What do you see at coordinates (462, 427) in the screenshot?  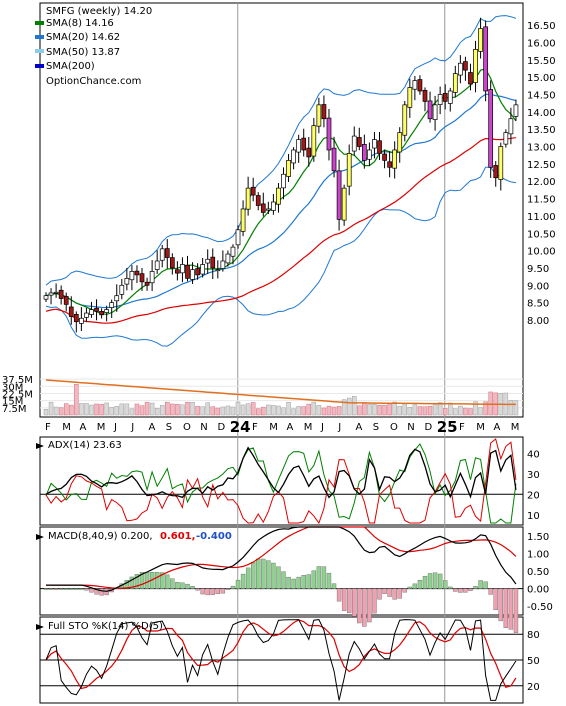 I see `month-label: F` at bounding box center [462, 427].